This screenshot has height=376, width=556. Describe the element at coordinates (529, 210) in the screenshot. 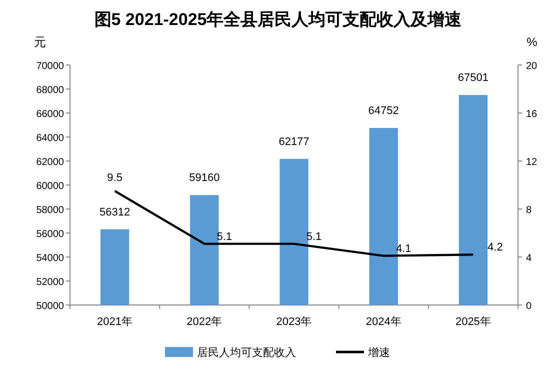

I see `y2-tick-label: 8` at that location.